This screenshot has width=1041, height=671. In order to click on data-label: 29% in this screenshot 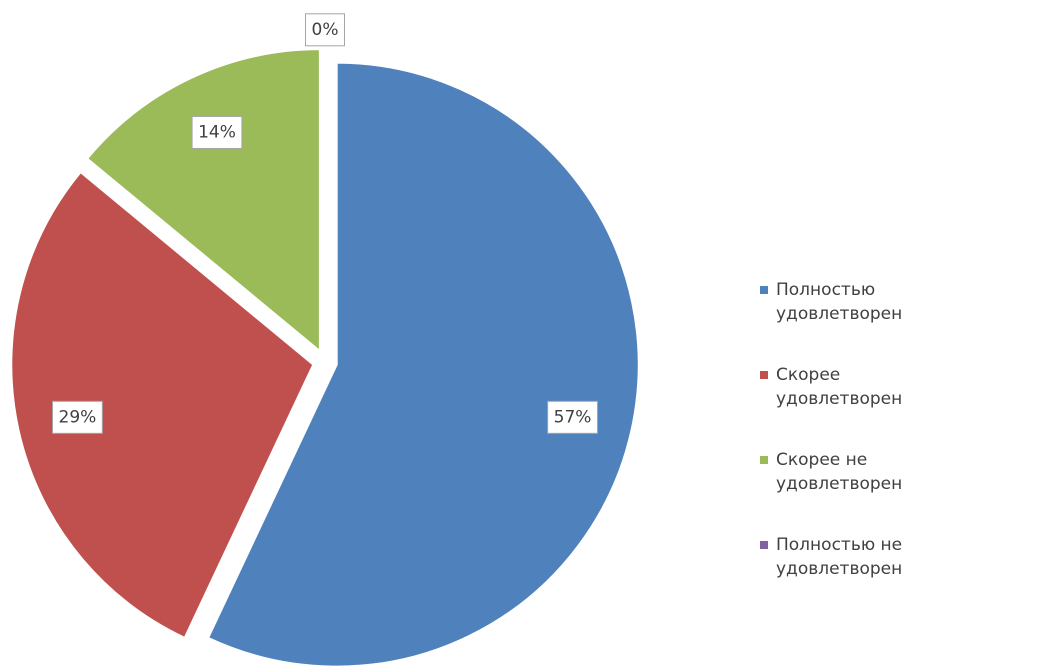, I will do `click(77, 417)`.